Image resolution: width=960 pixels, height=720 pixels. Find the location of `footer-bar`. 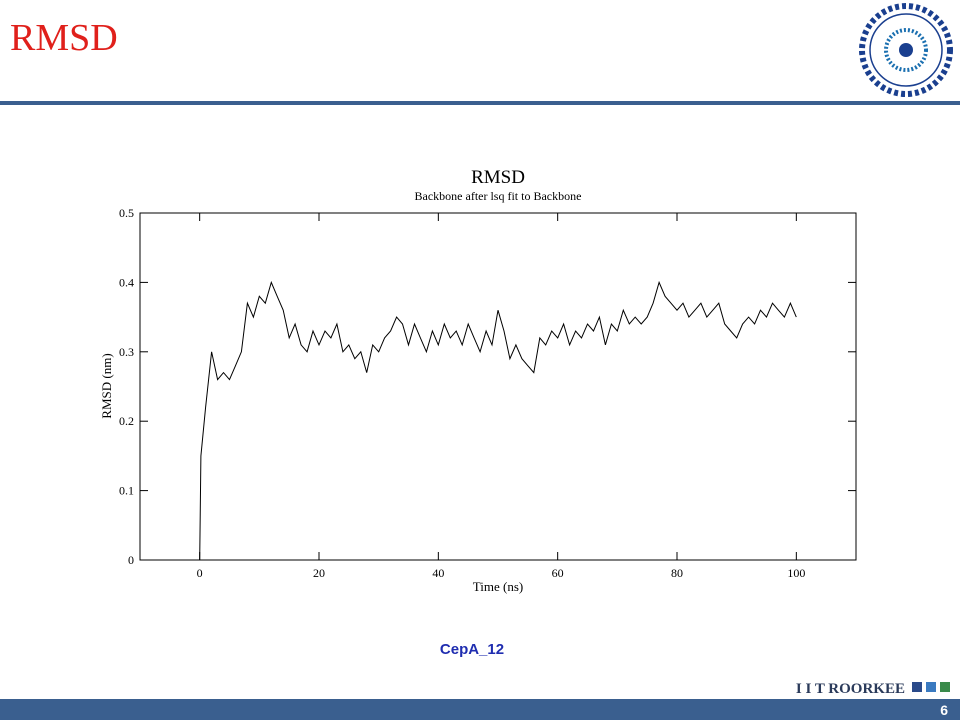

footer-bar is located at coordinates (480, 709).